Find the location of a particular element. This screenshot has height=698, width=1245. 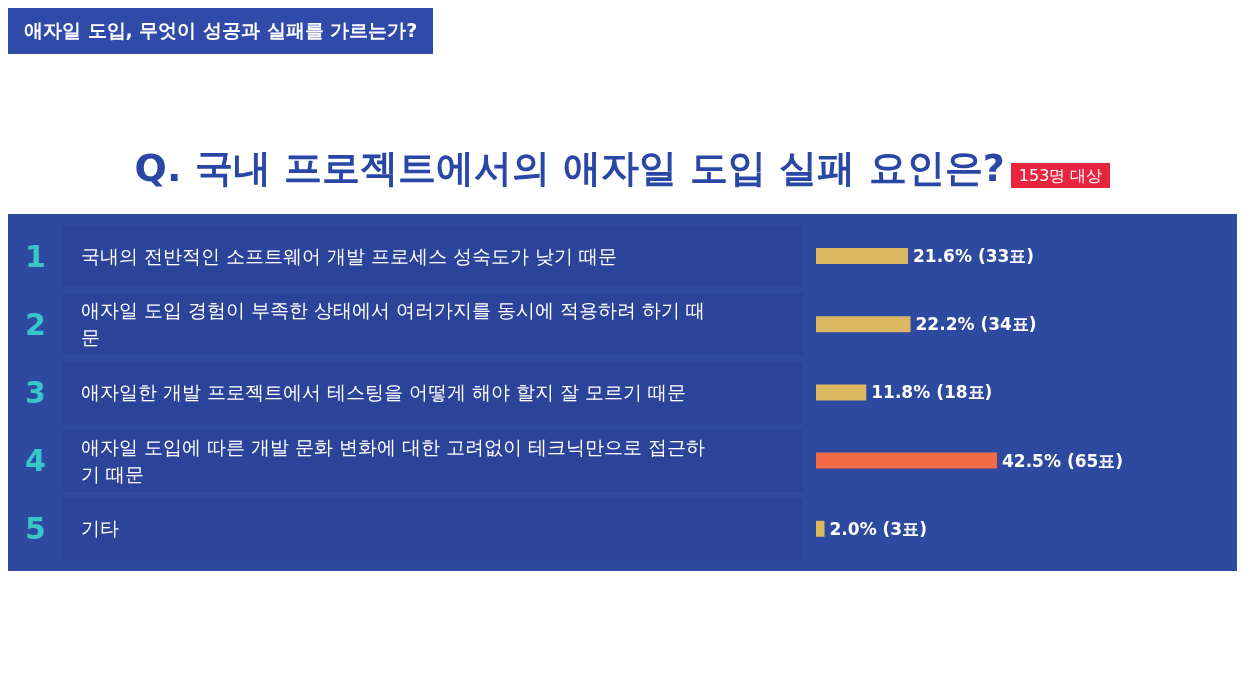

y-tick-label: 애자일 도입에 따른 개발 문화 변화에 대한 고려없이 테크닉만으로 접근하기 때문 is located at coordinates (433, 460).